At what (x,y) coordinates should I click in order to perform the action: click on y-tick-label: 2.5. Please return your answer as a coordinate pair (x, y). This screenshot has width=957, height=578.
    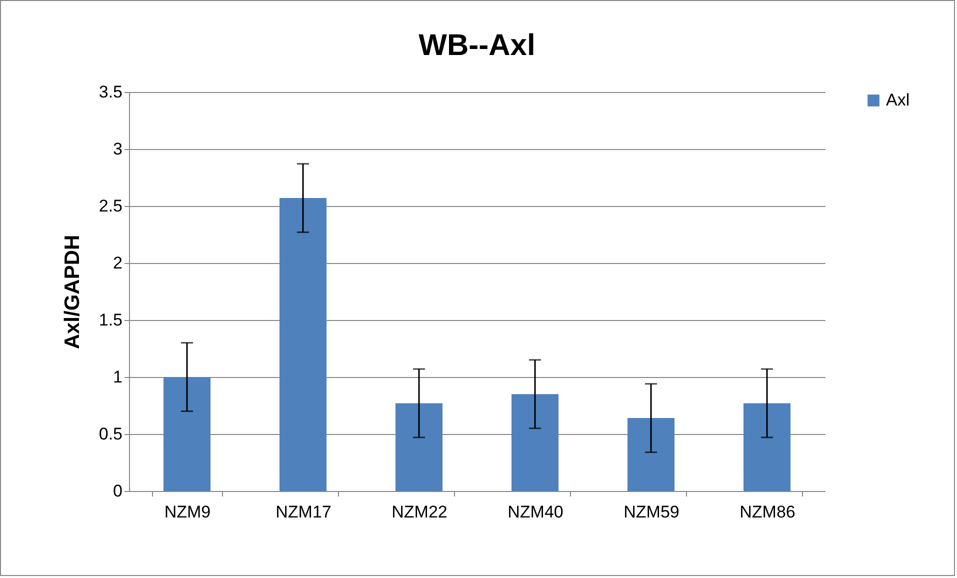
    Looking at the image, I should click on (110, 206).